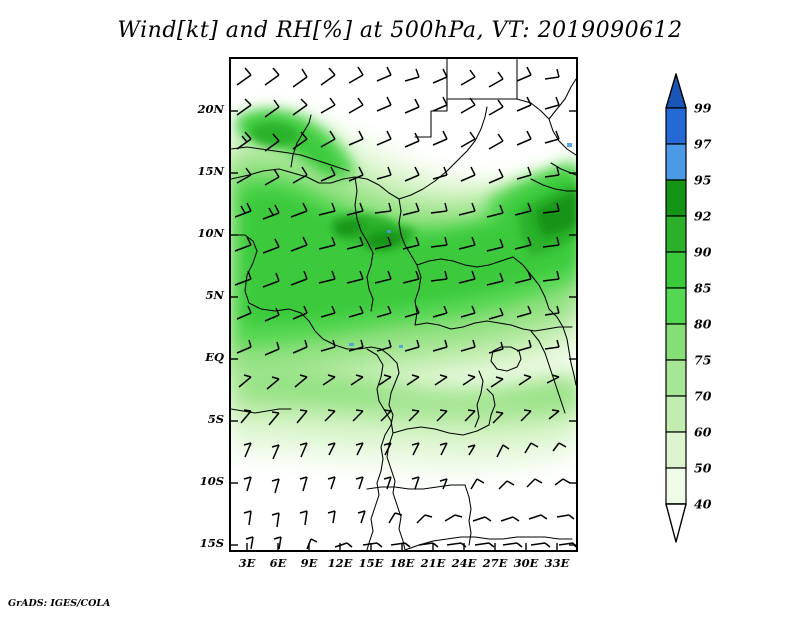  What do you see at coordinates (703, 108) in the screenshot?
I see `colorbar-tick-label: 99` at bounding box center [703, 108].